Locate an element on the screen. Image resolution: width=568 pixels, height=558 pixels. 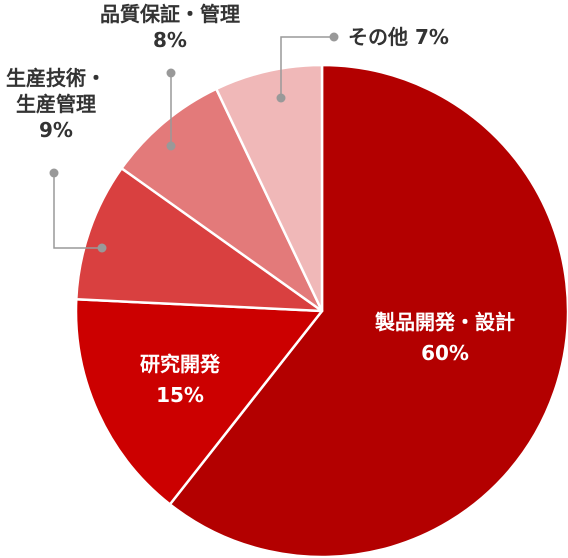
slice-percent: 8% is located at coordinates (170, 40).